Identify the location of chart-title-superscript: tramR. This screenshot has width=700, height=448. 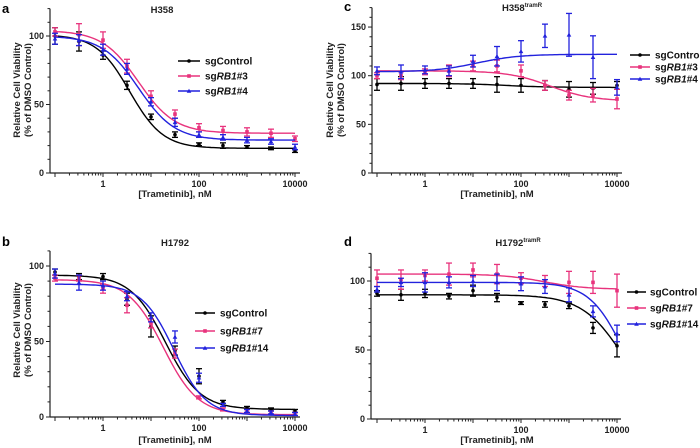
(534, 6).